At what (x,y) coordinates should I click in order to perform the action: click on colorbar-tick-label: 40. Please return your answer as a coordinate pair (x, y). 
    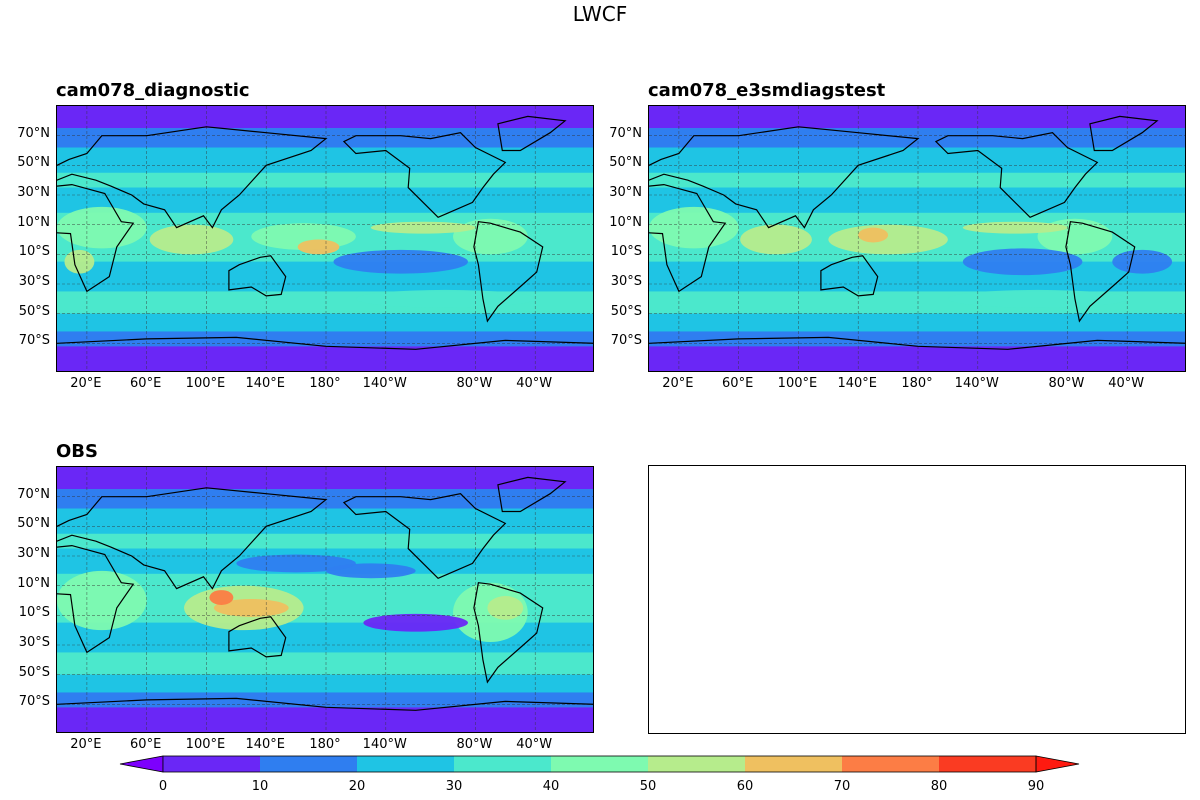
    Looking at the image, I should click on (551, 786).